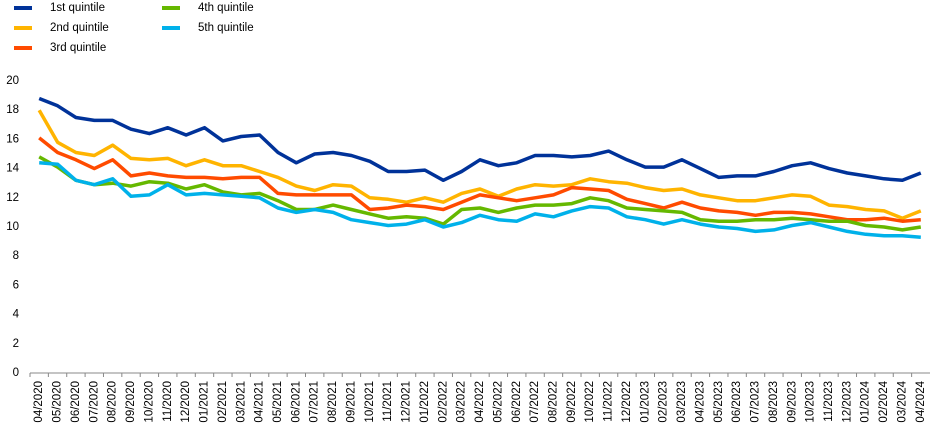 The height and width of the screenshot is (440, 945). Describe the element at coordinates (16, 285) in the screenshot. I see `y-tick-label: 6` at that location.